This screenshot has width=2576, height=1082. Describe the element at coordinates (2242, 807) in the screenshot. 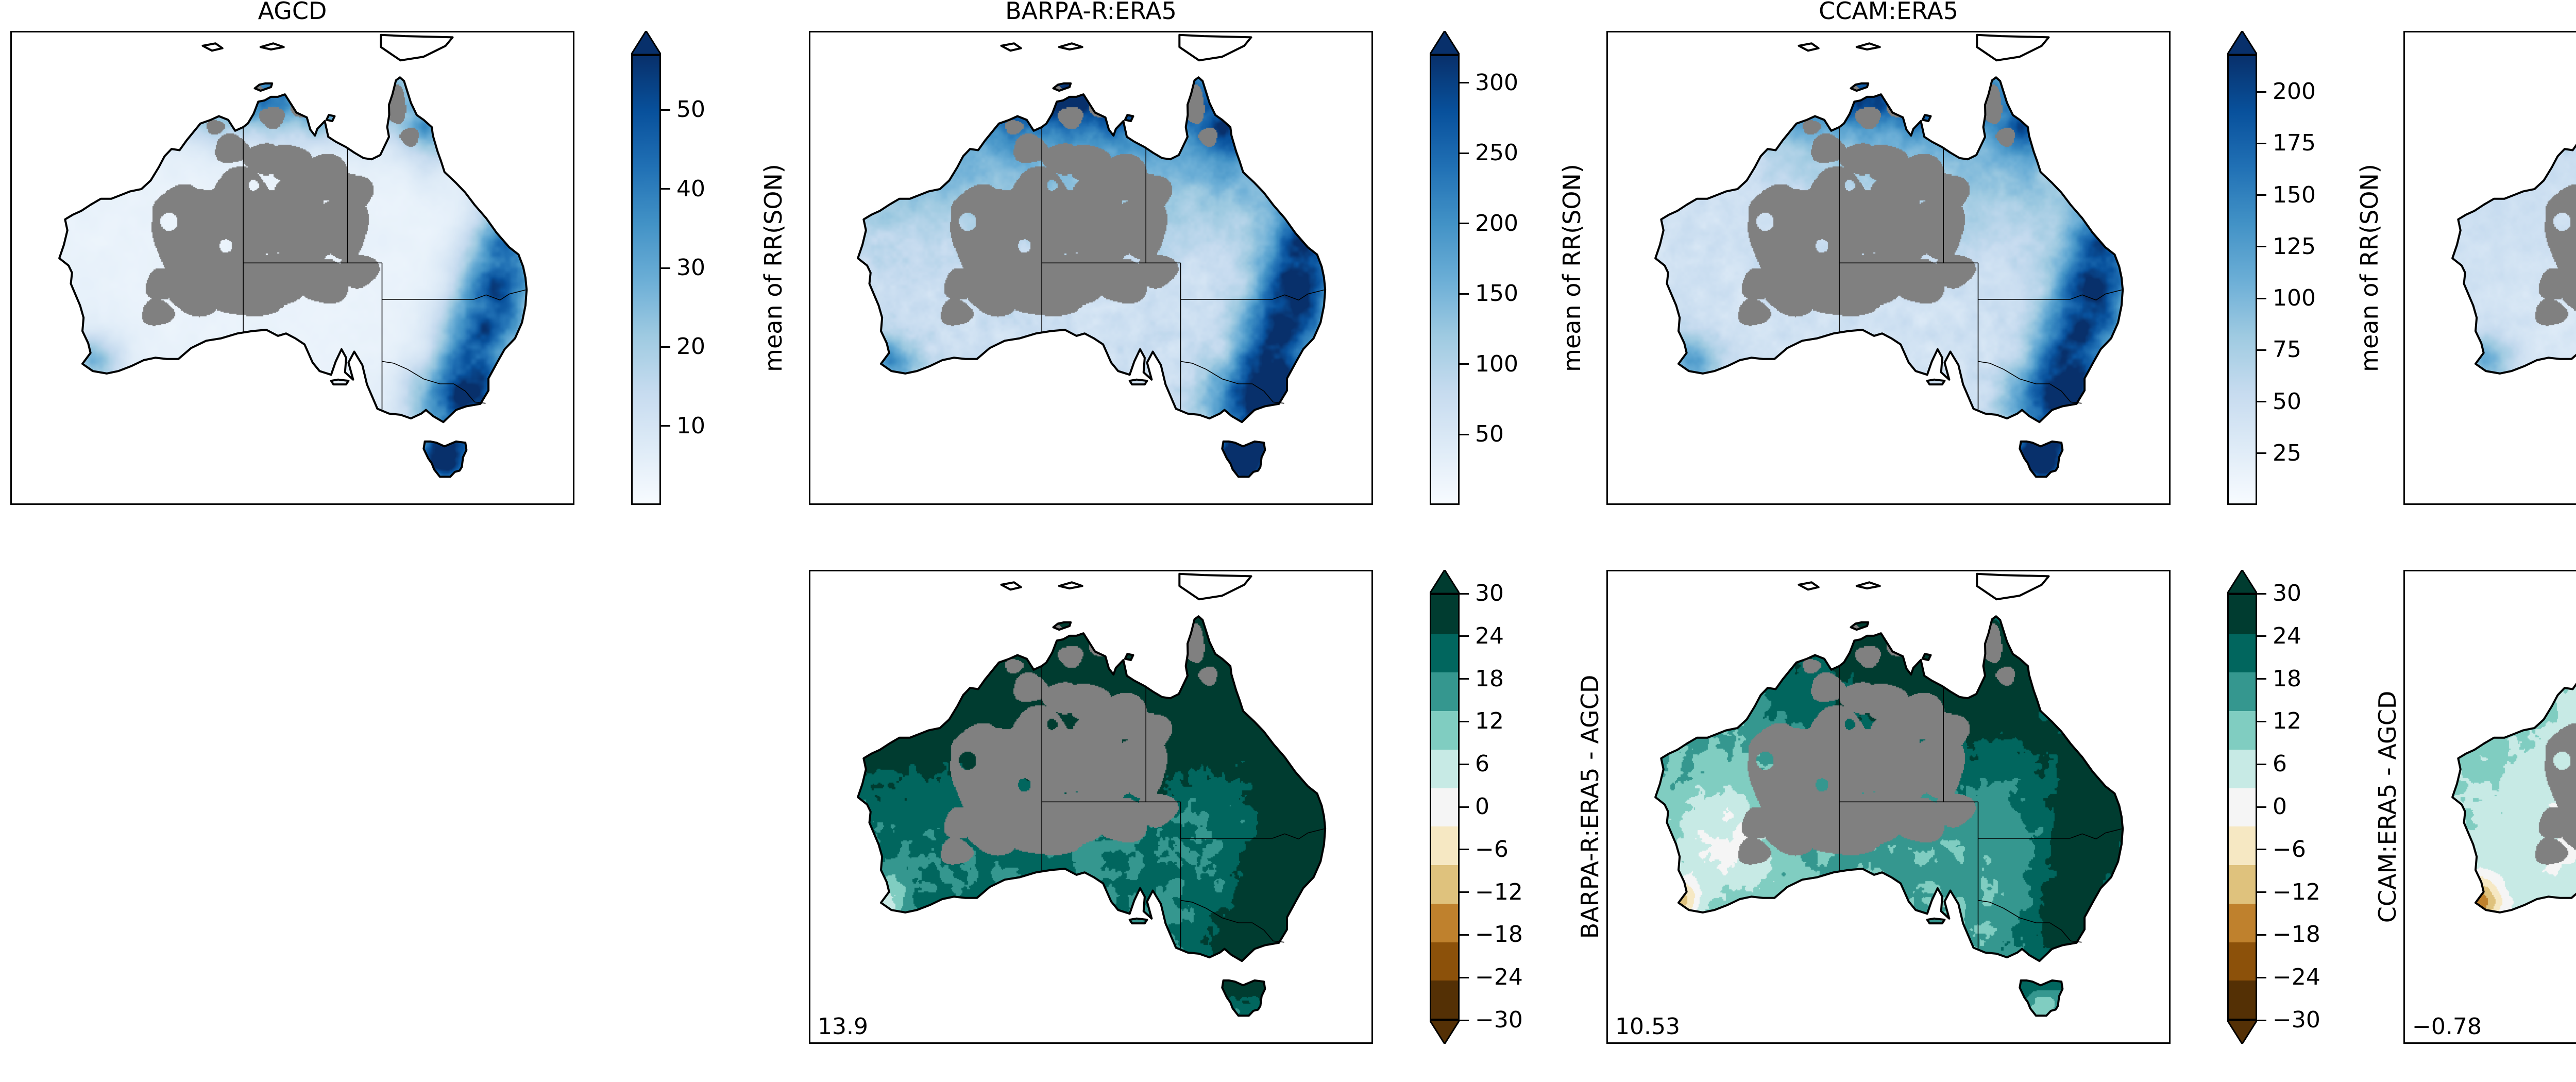

I see `colorbar-body-ccam-bias` at that location.